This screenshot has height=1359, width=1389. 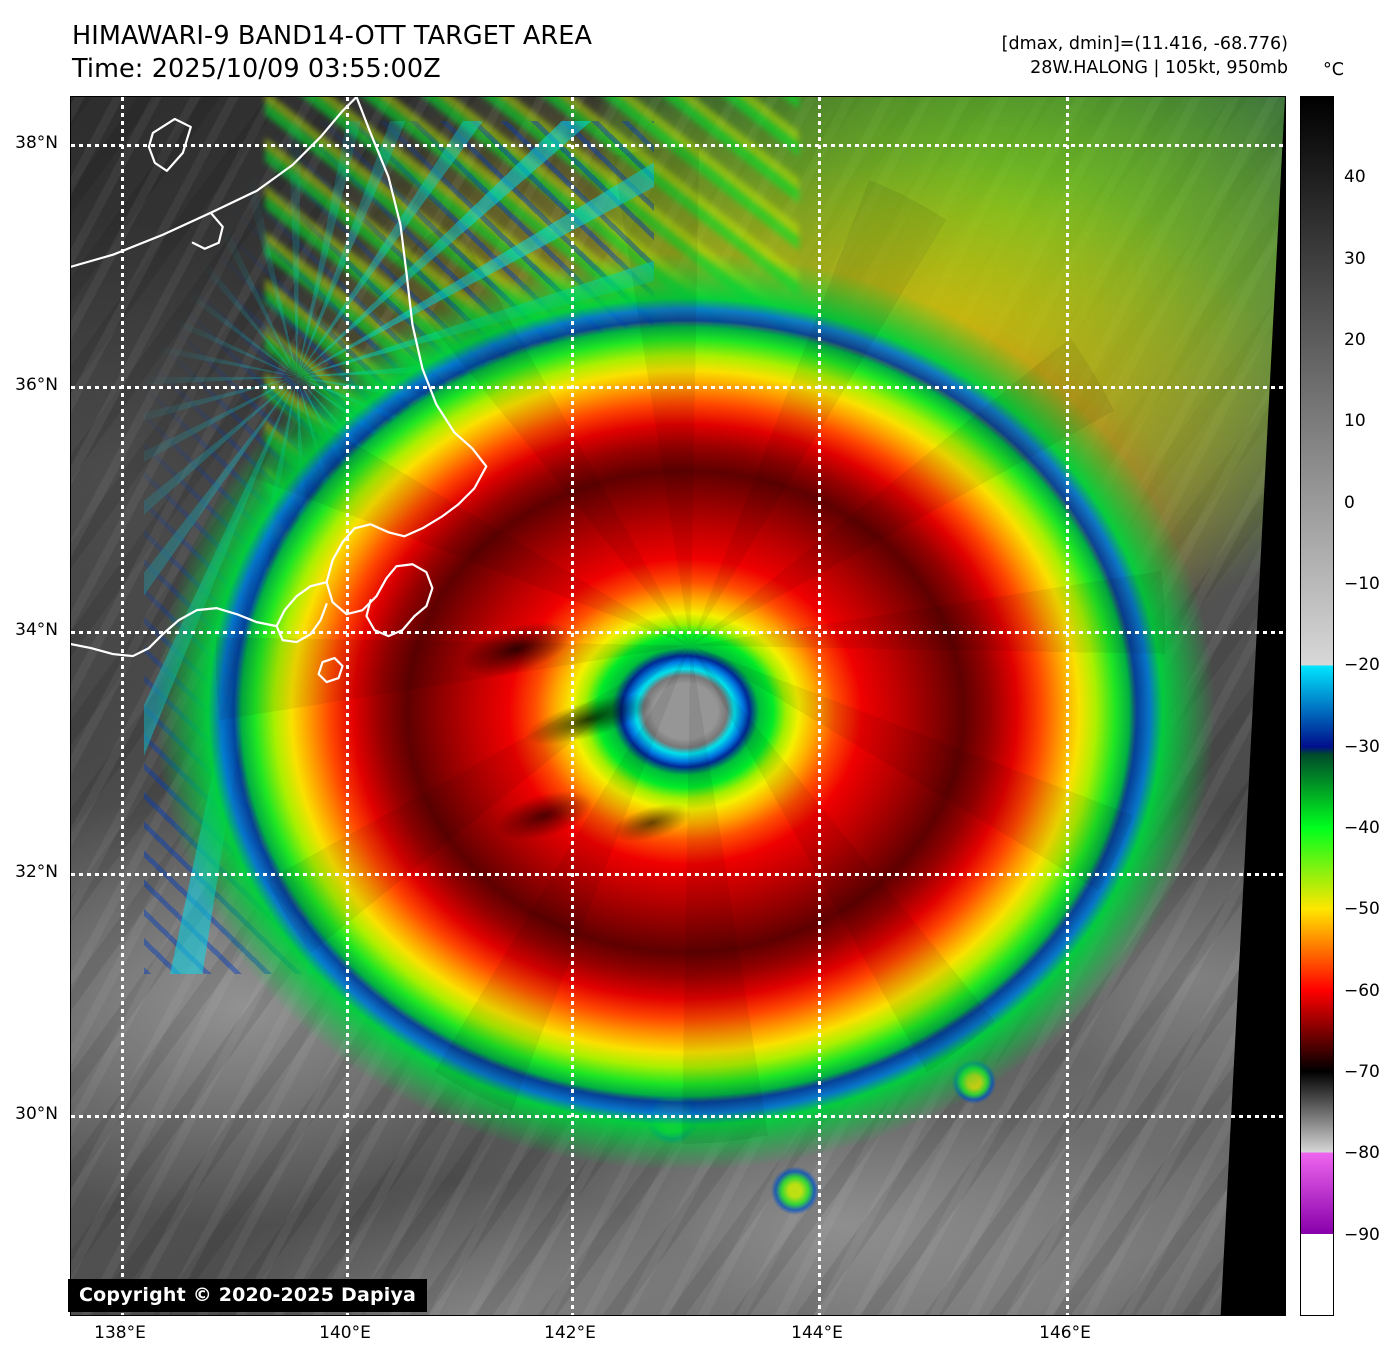 What do you see at coordinates (1362, 1153) in the screenshot?
I see `colorbar-tick-label: −80` at bounding box center [1362, 1153].